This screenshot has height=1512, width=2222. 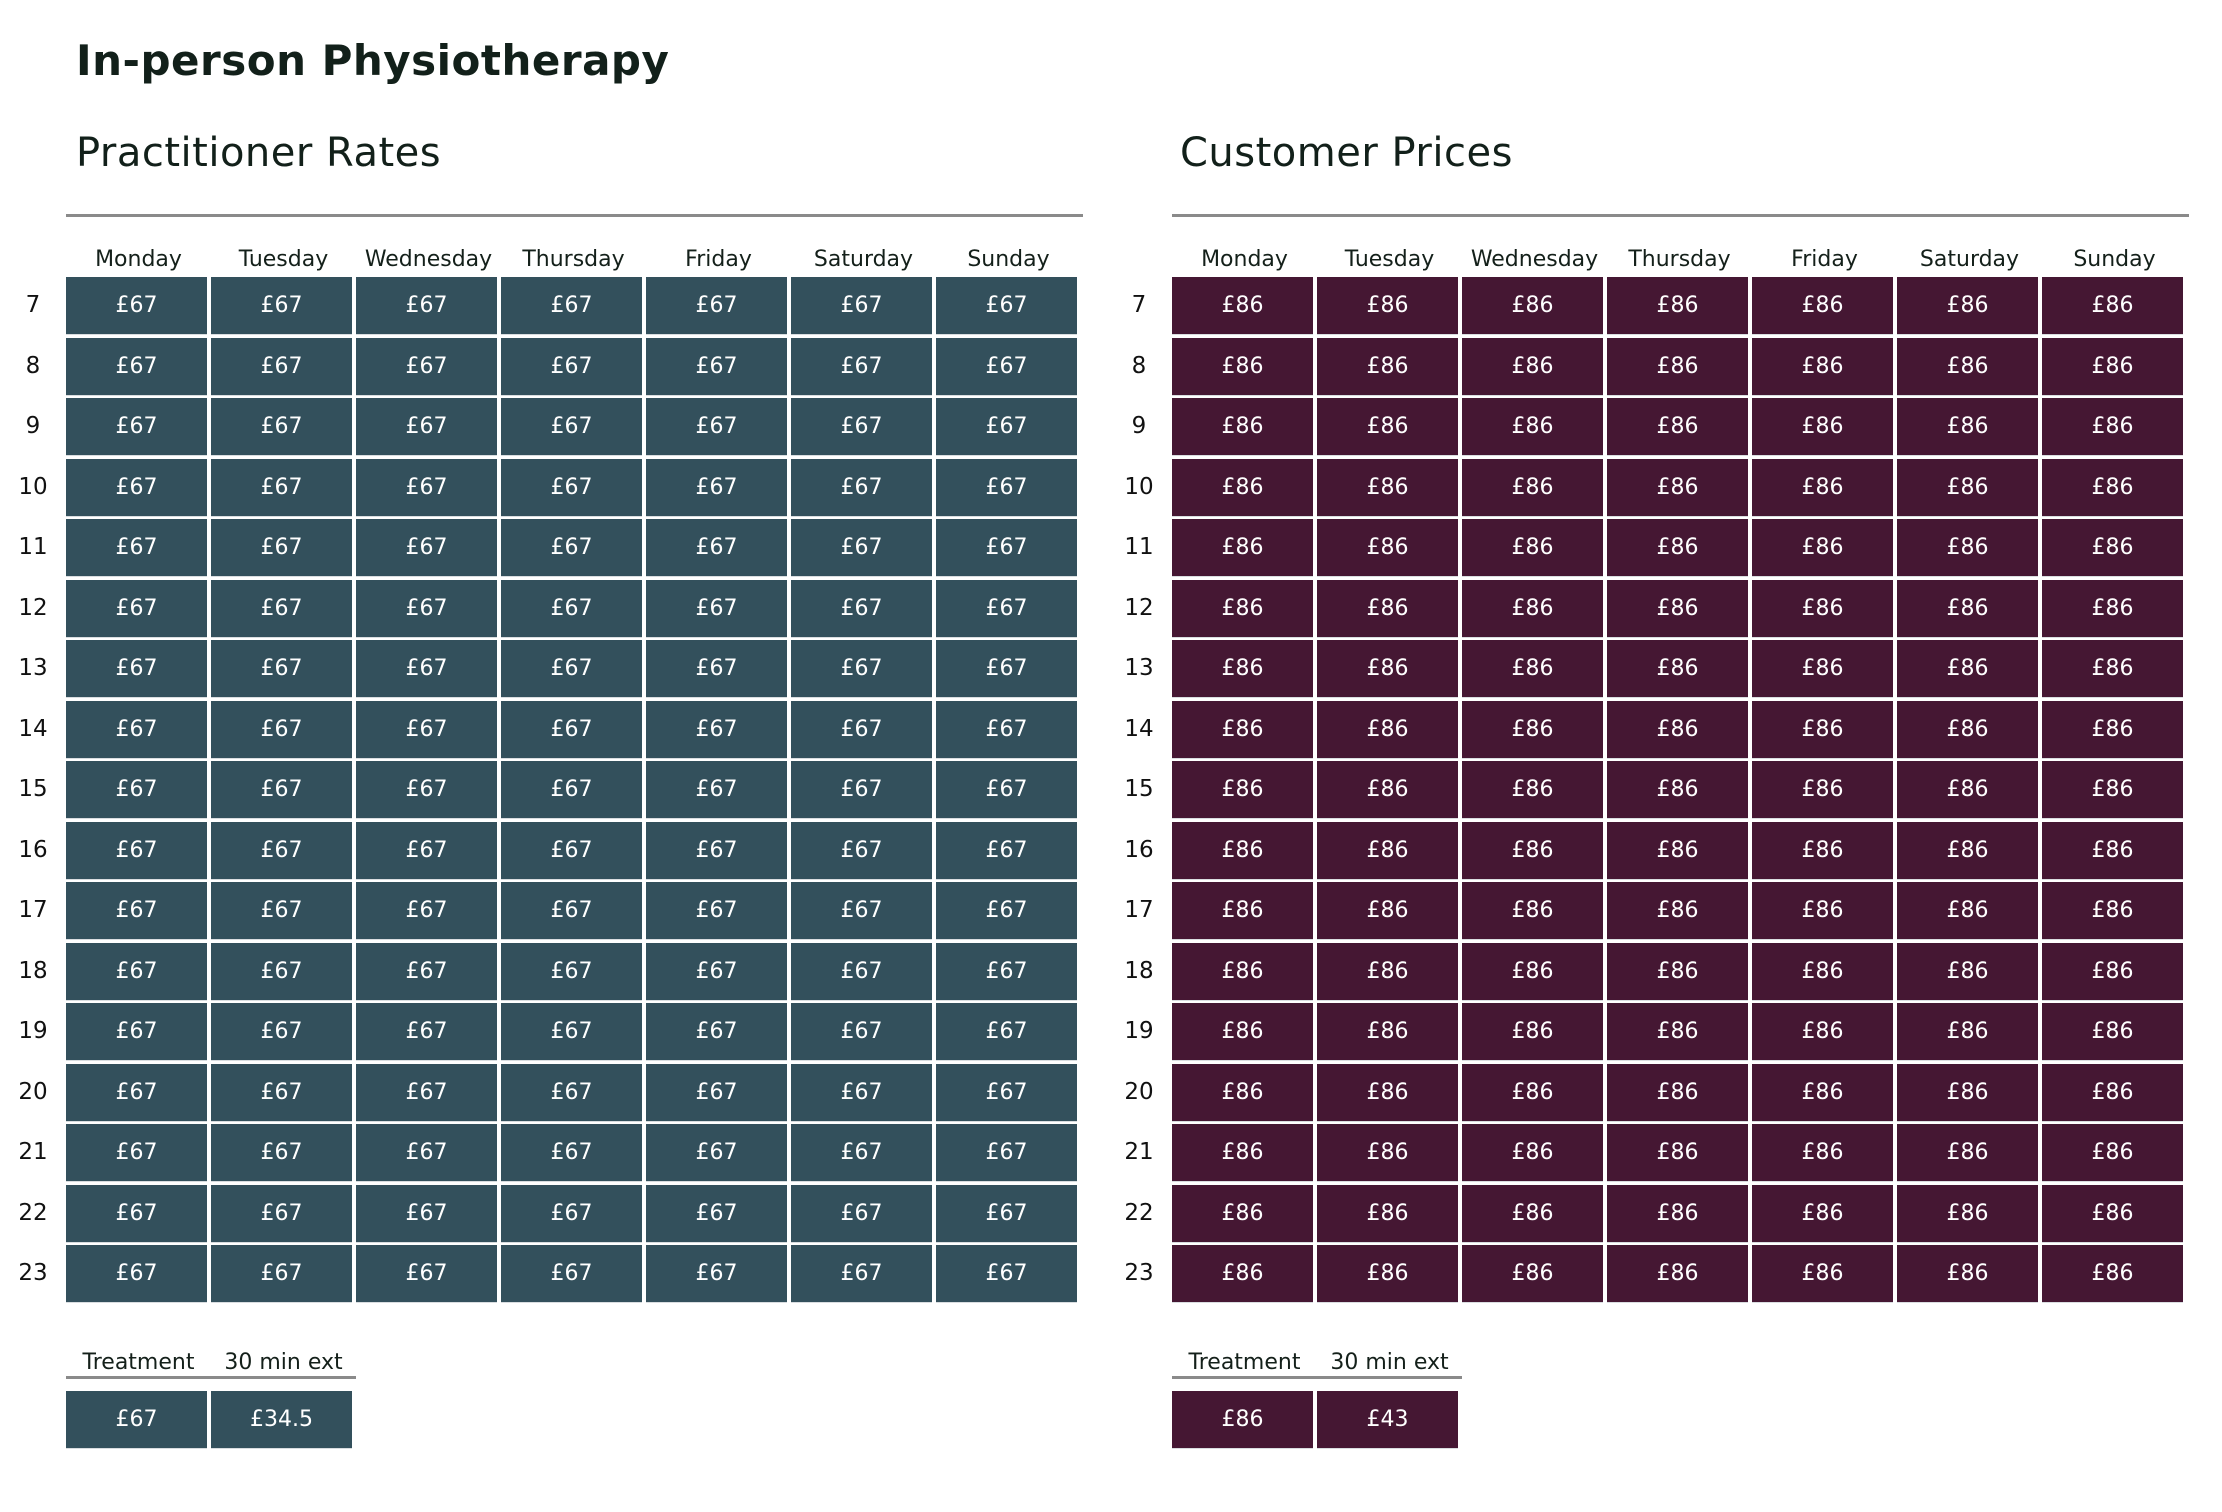 I want to click on table-row: 15 £67 £67 £67 £67 £67 £67 £67, so click(x=549, y=791).